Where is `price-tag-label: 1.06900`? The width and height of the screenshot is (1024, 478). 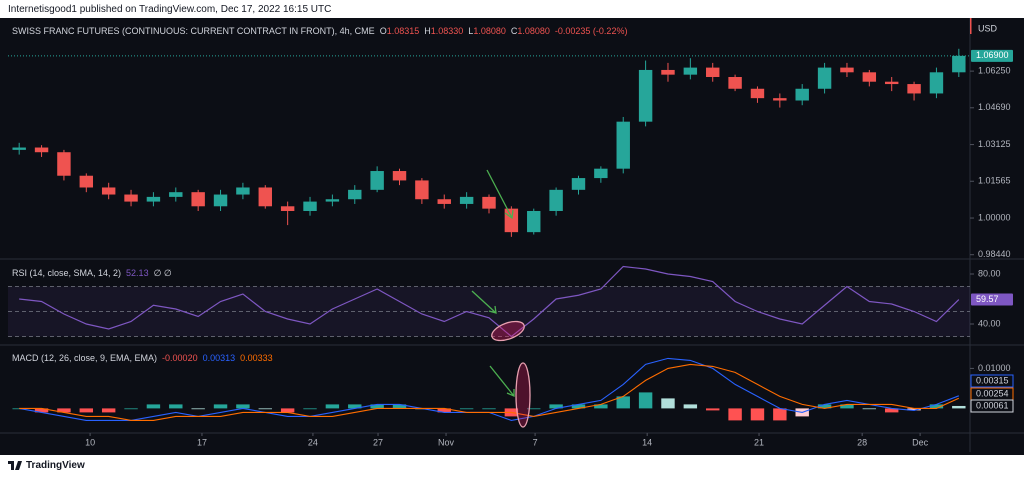
price-tag-label: 1.06900 is located at coordinates (992, 55).